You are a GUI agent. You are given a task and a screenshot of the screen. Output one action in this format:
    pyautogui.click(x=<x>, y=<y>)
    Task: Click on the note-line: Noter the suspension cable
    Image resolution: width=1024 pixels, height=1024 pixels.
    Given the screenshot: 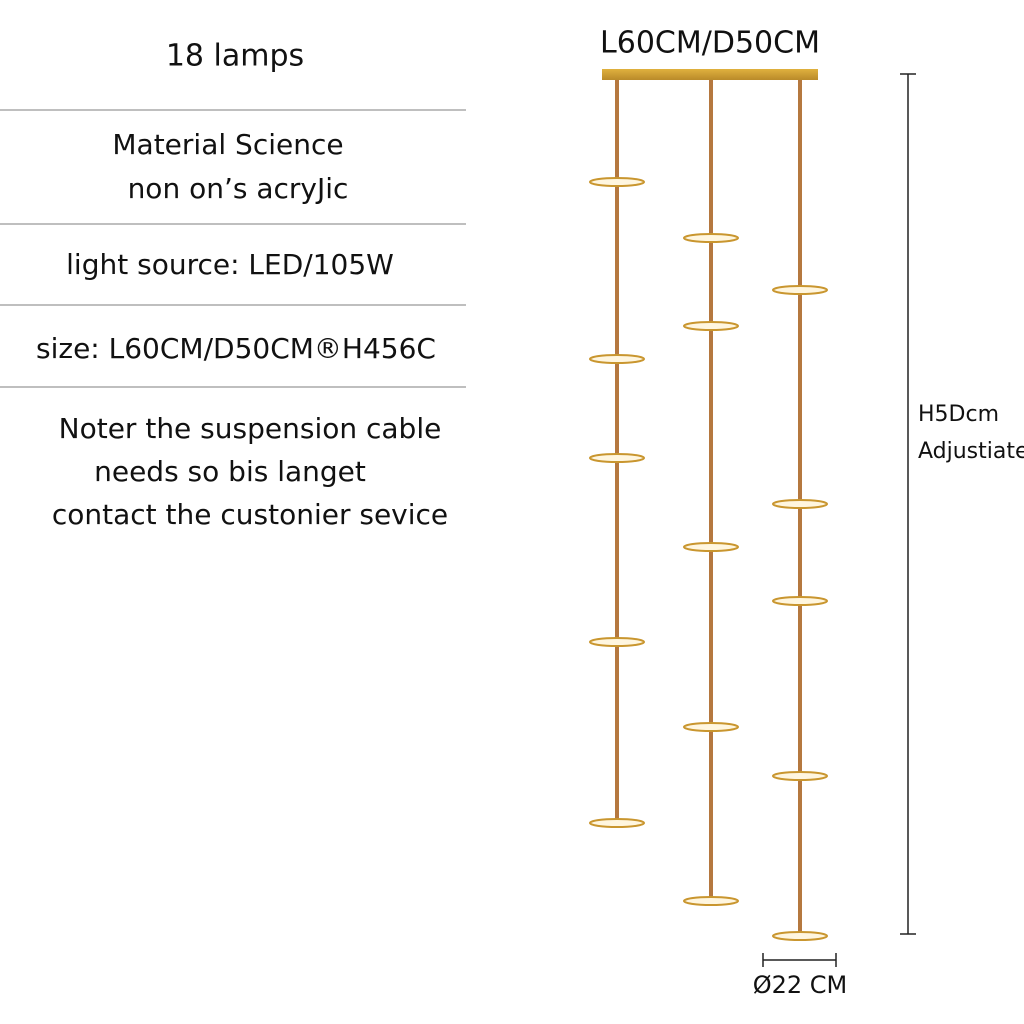 What is the action you would take?
    pyautogui.click(x=250, y=428)
    